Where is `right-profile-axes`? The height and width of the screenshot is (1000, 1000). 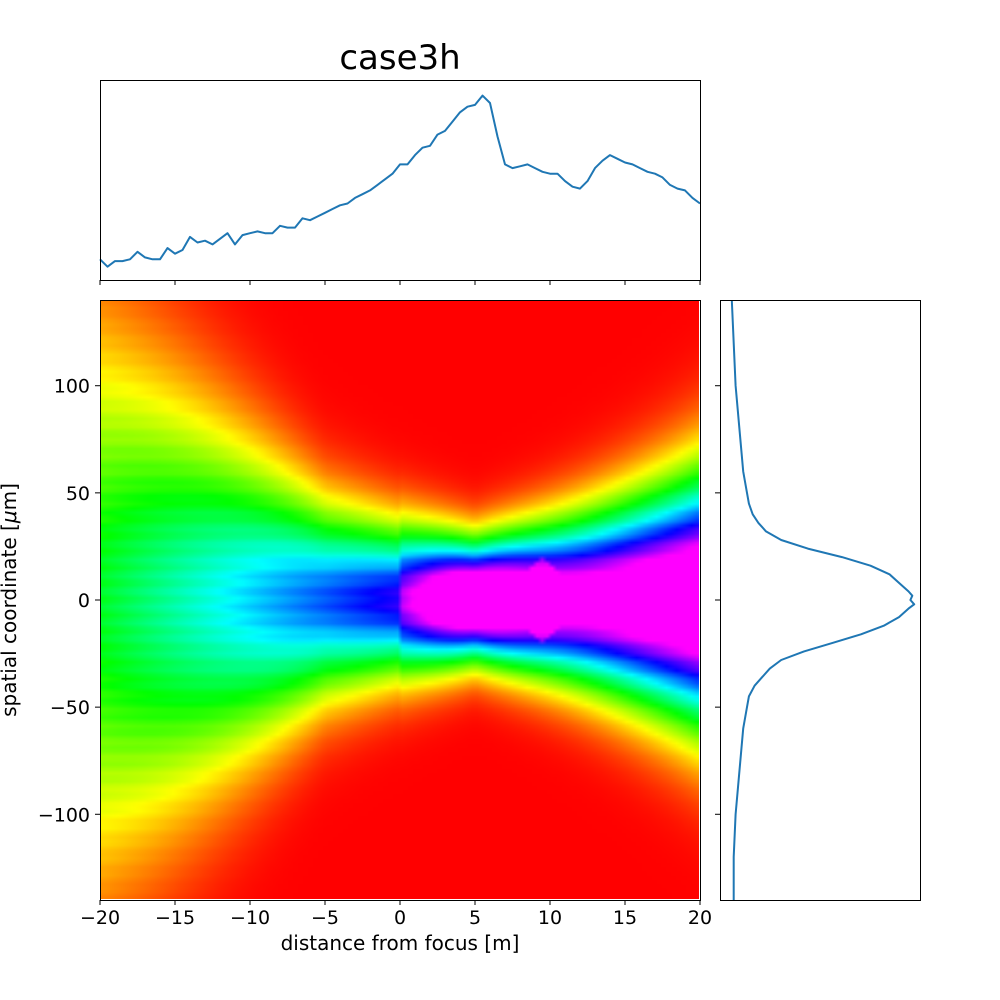
right-profile-axes is located at coordinates (818, 600).